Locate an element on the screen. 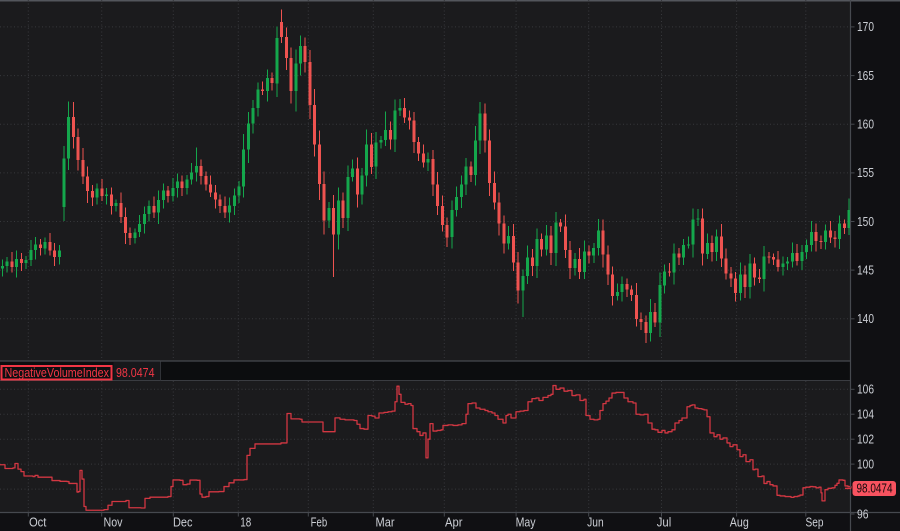  svg-text: 160 is located at coordinates (865, 125).